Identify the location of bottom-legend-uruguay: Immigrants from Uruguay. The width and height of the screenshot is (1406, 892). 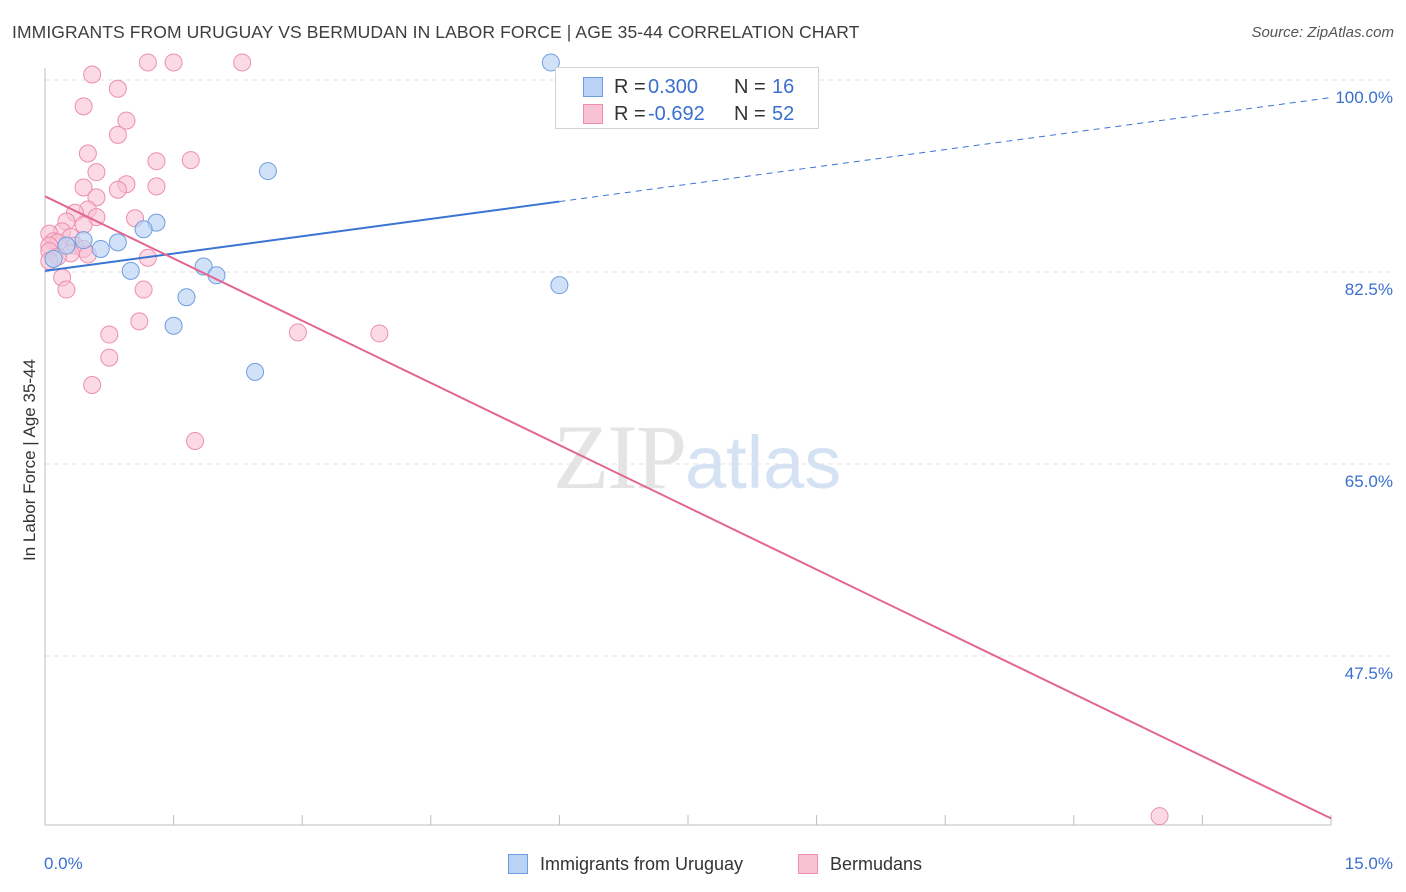
(625, 864).